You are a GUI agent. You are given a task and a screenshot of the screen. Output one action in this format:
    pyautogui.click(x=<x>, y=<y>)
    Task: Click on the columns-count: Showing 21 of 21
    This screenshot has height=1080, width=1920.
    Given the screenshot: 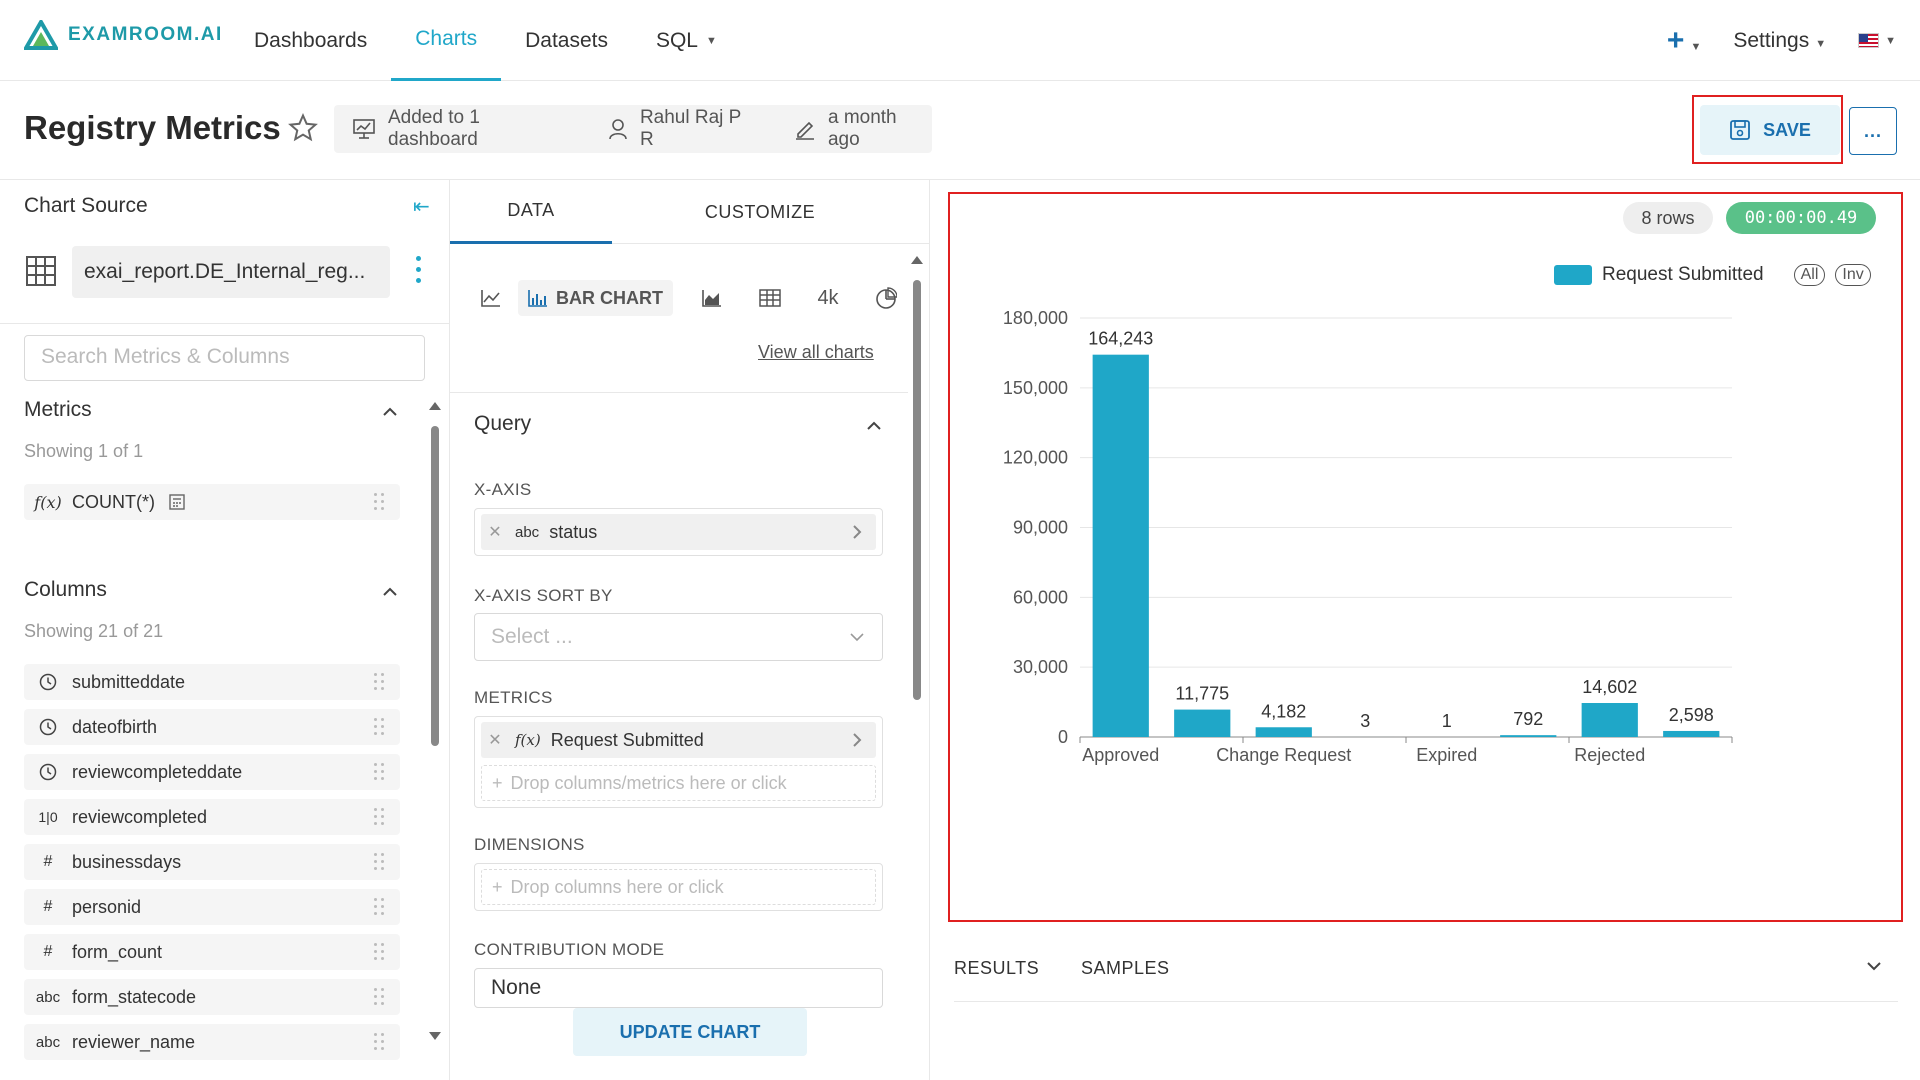 What is the action you would take?
    pyautogui.click(x=94, y=631)
    